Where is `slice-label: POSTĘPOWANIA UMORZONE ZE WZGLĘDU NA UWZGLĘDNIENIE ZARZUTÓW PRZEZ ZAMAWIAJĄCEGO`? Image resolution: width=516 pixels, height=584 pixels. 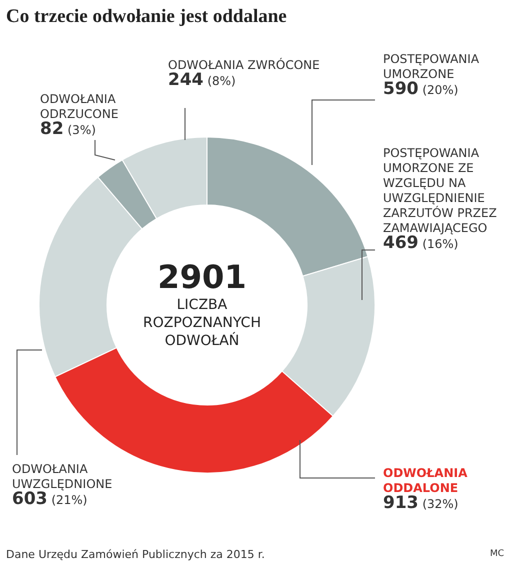 slice-label: POSTĘPOWANIA UMORZONE ZE WZGLĘDU NA UWZGLĘDNIENIE ZARZUTÓW PRZEZ ZAMAWIAJĄCEGO is located at coordinates (440, 190).